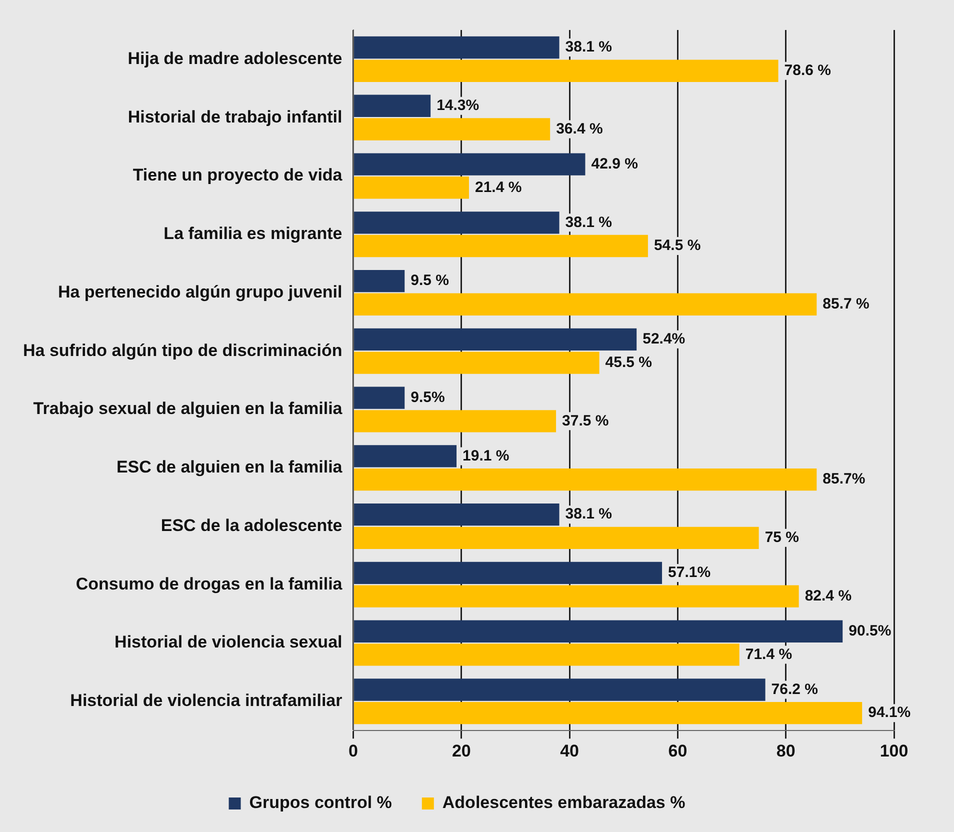 The height and width of the screenshot is (832, 954). I want to click on data-label: 36.4 %, so click(579, 129).